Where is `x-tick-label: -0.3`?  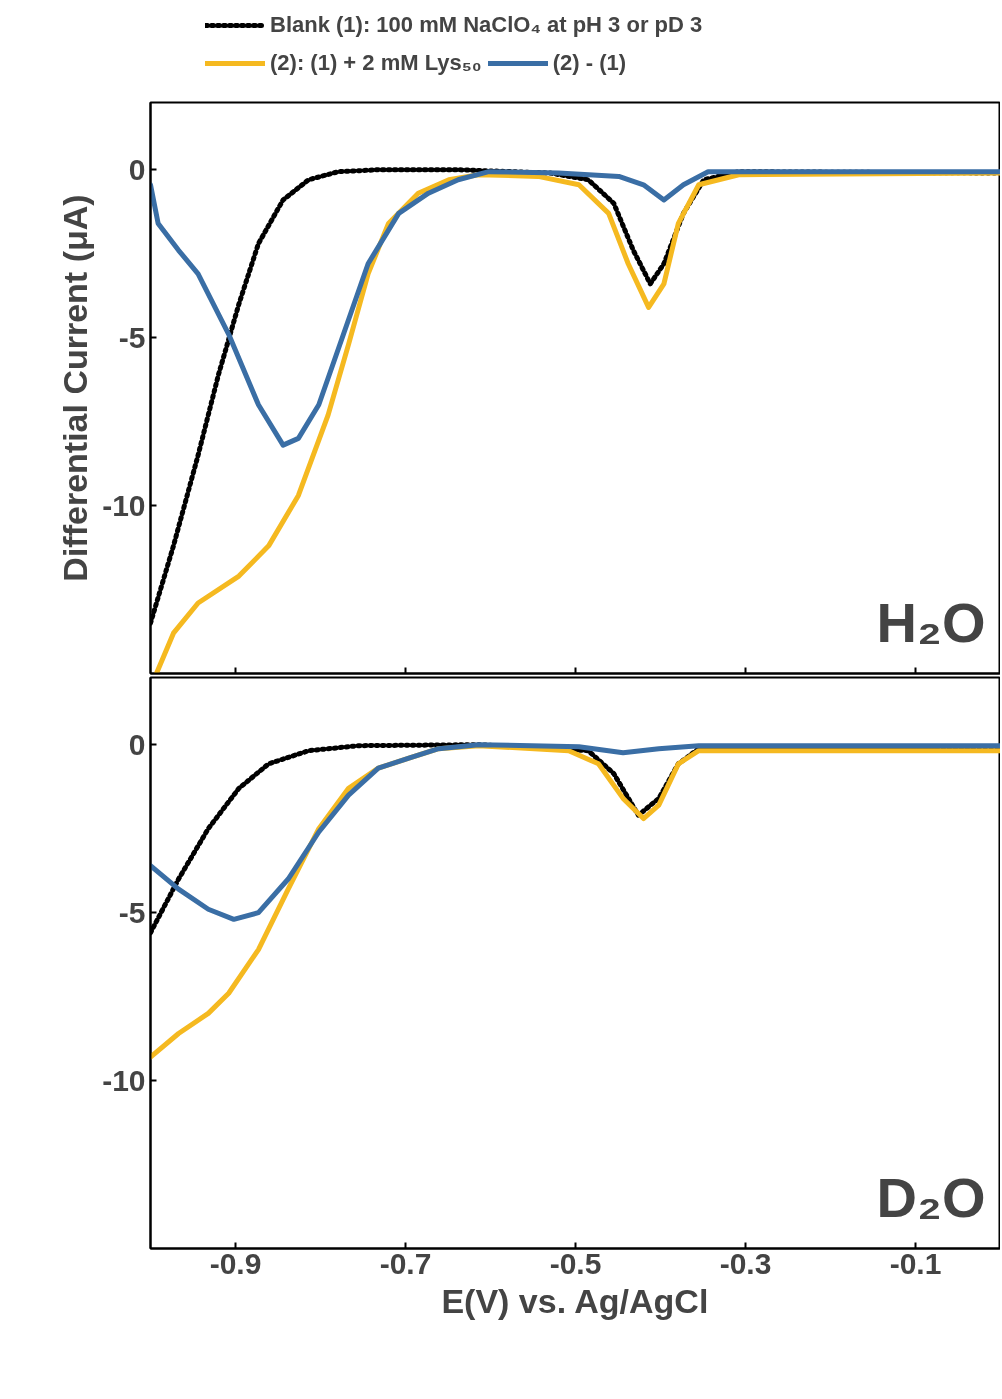
x-tick-label: -0.3 is located at coordinates (745, 1263).